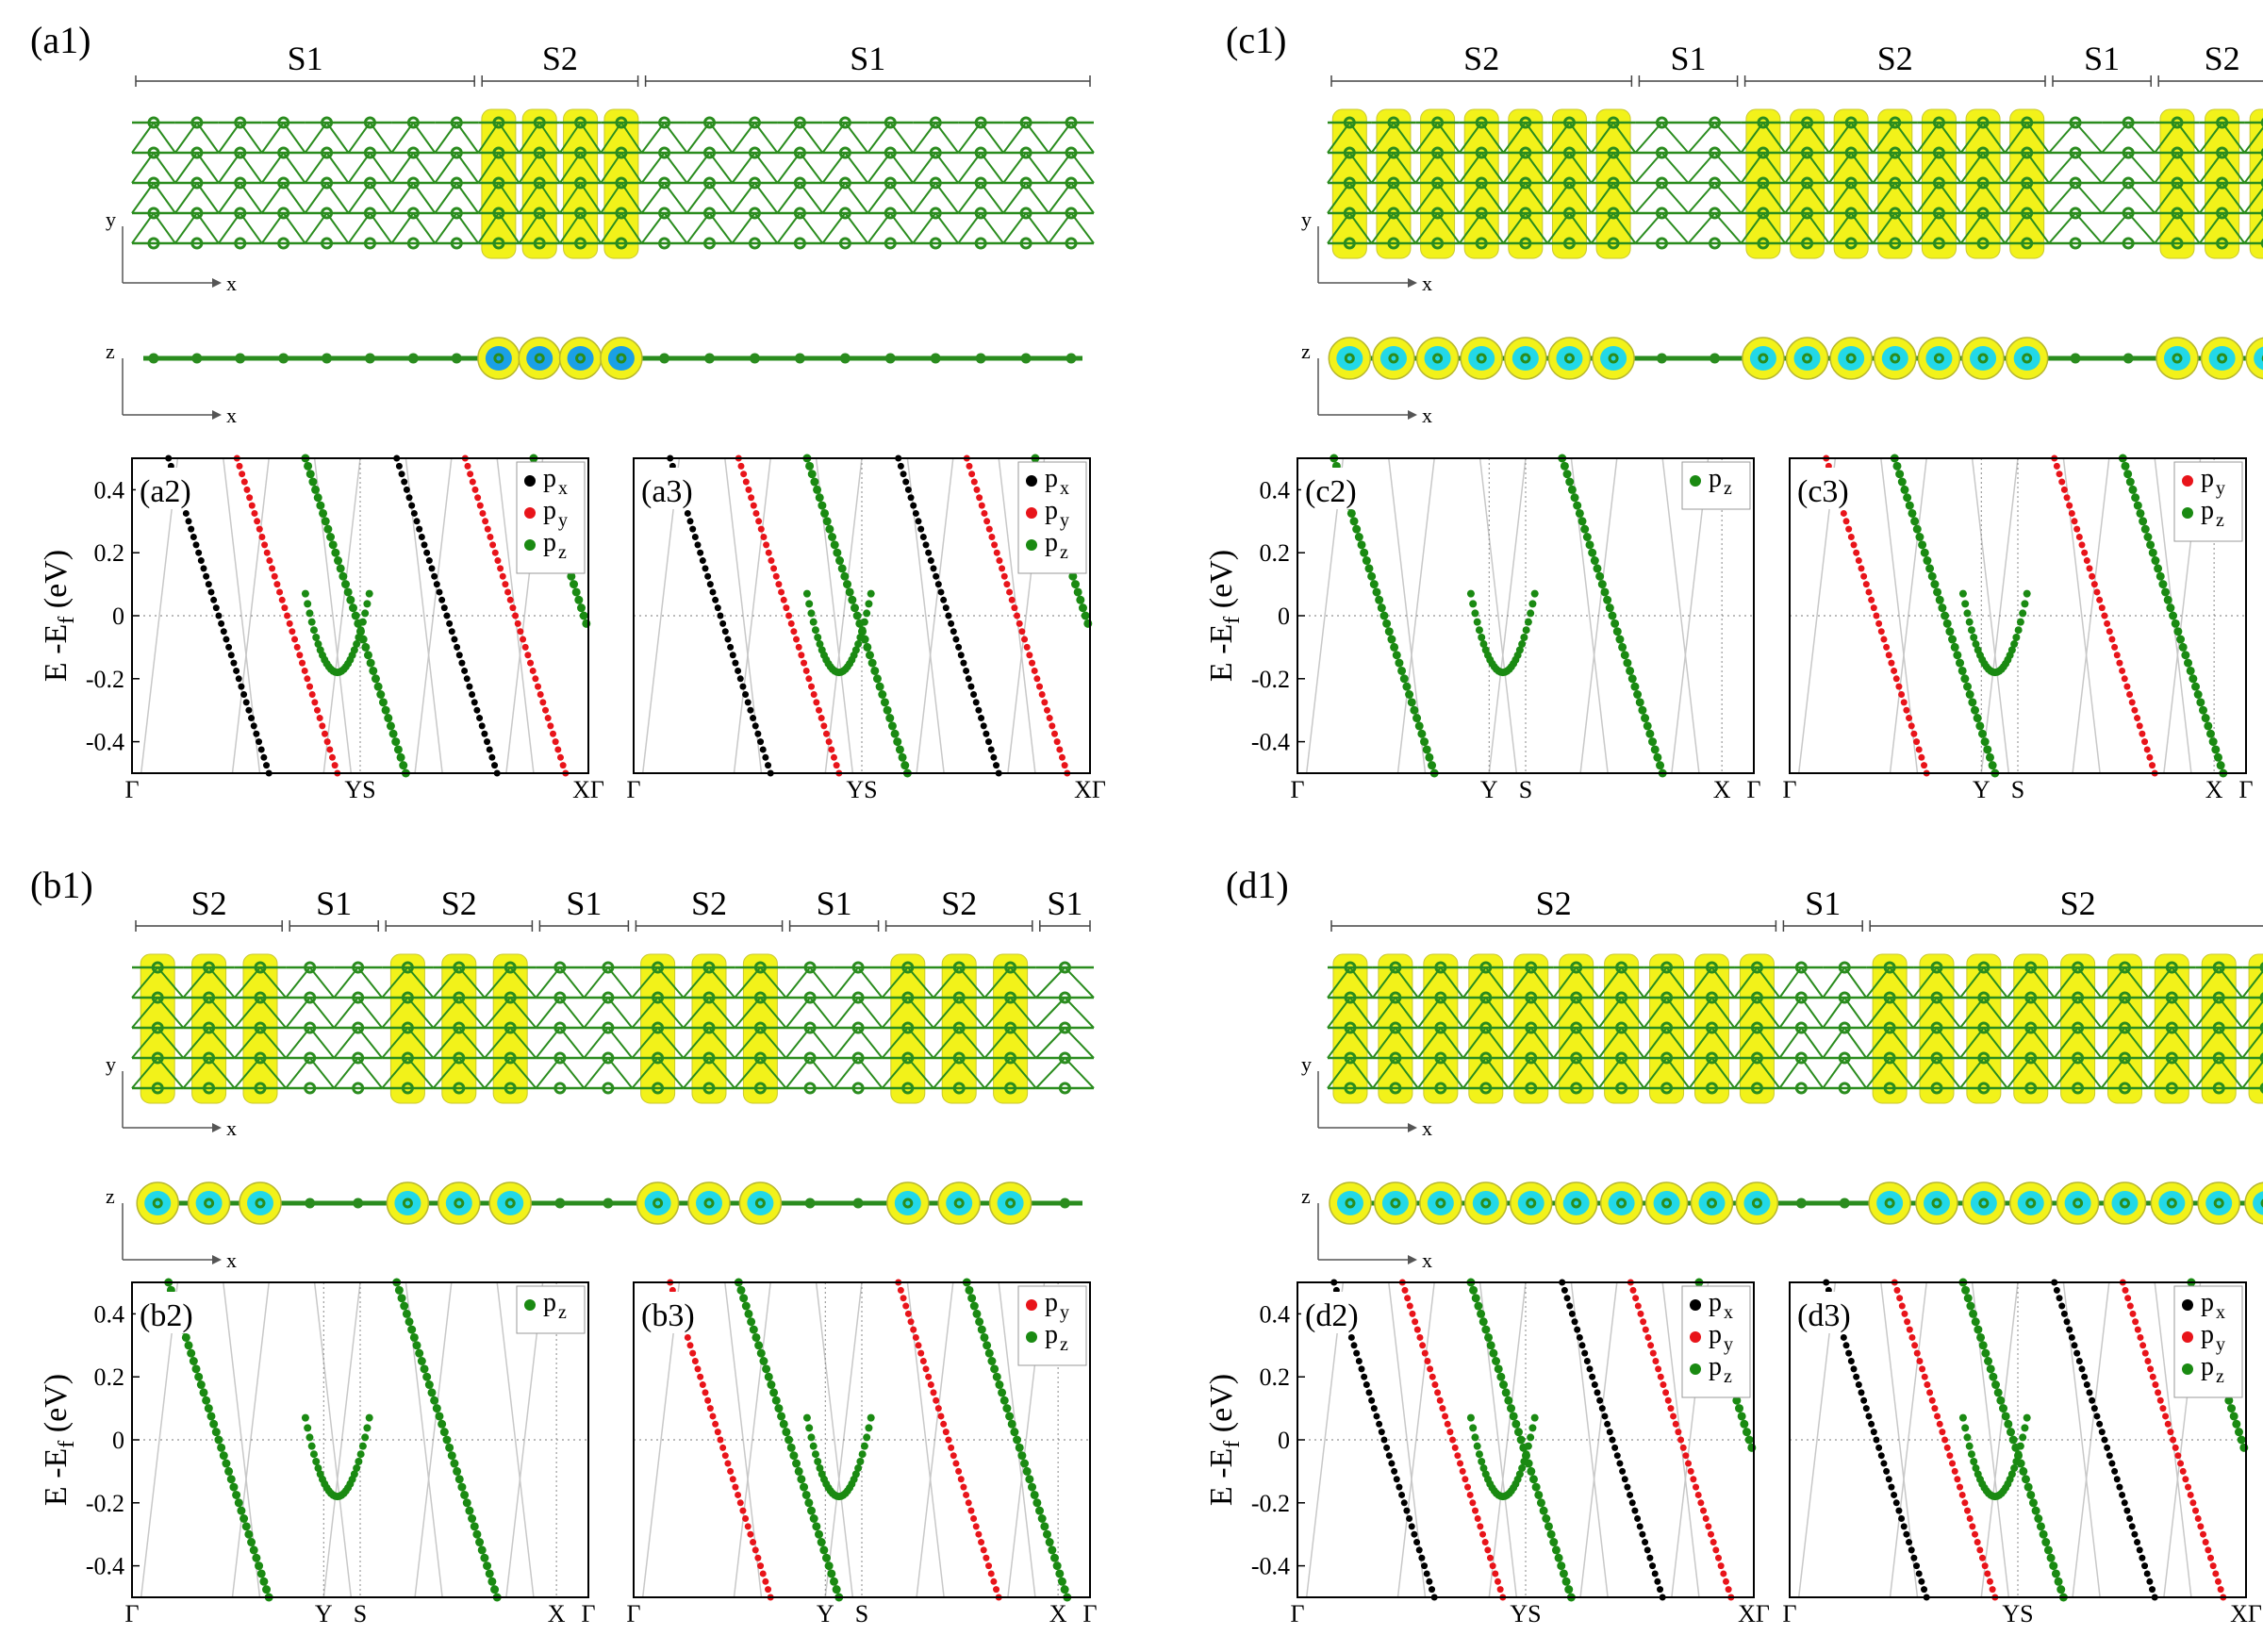  What do you see at coordinates (1232, 620) in the screenshot?
I see `y-axis-label-sub: f` at bounding box center [1232, 620].